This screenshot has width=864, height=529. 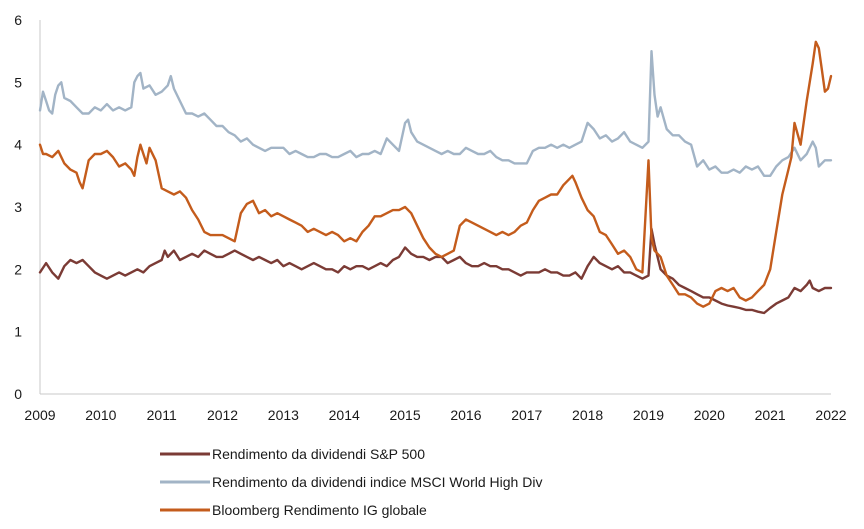 I want to click on y-axis-ticks: 0 1 2 3 4 5 6, so click(x=18, y=207).